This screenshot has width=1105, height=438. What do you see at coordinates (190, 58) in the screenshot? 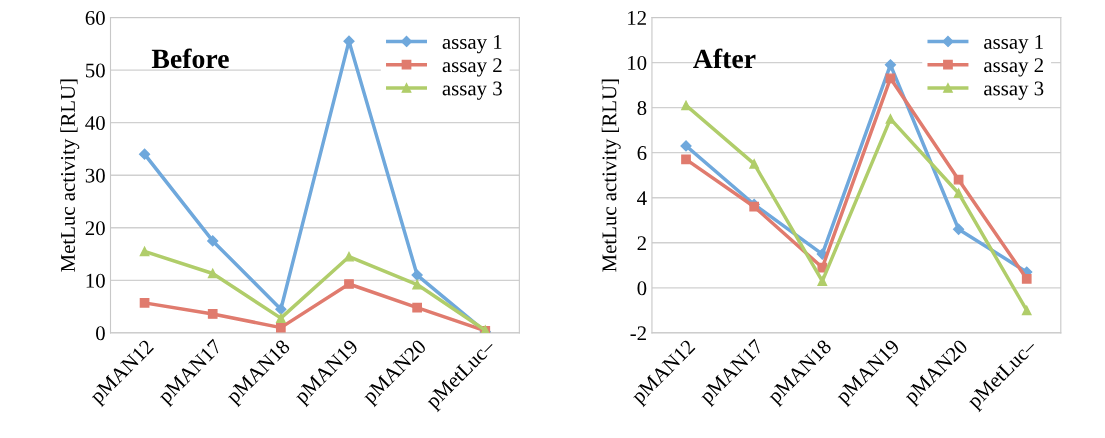
I see `text: Before` at bounding box center [190, 58].